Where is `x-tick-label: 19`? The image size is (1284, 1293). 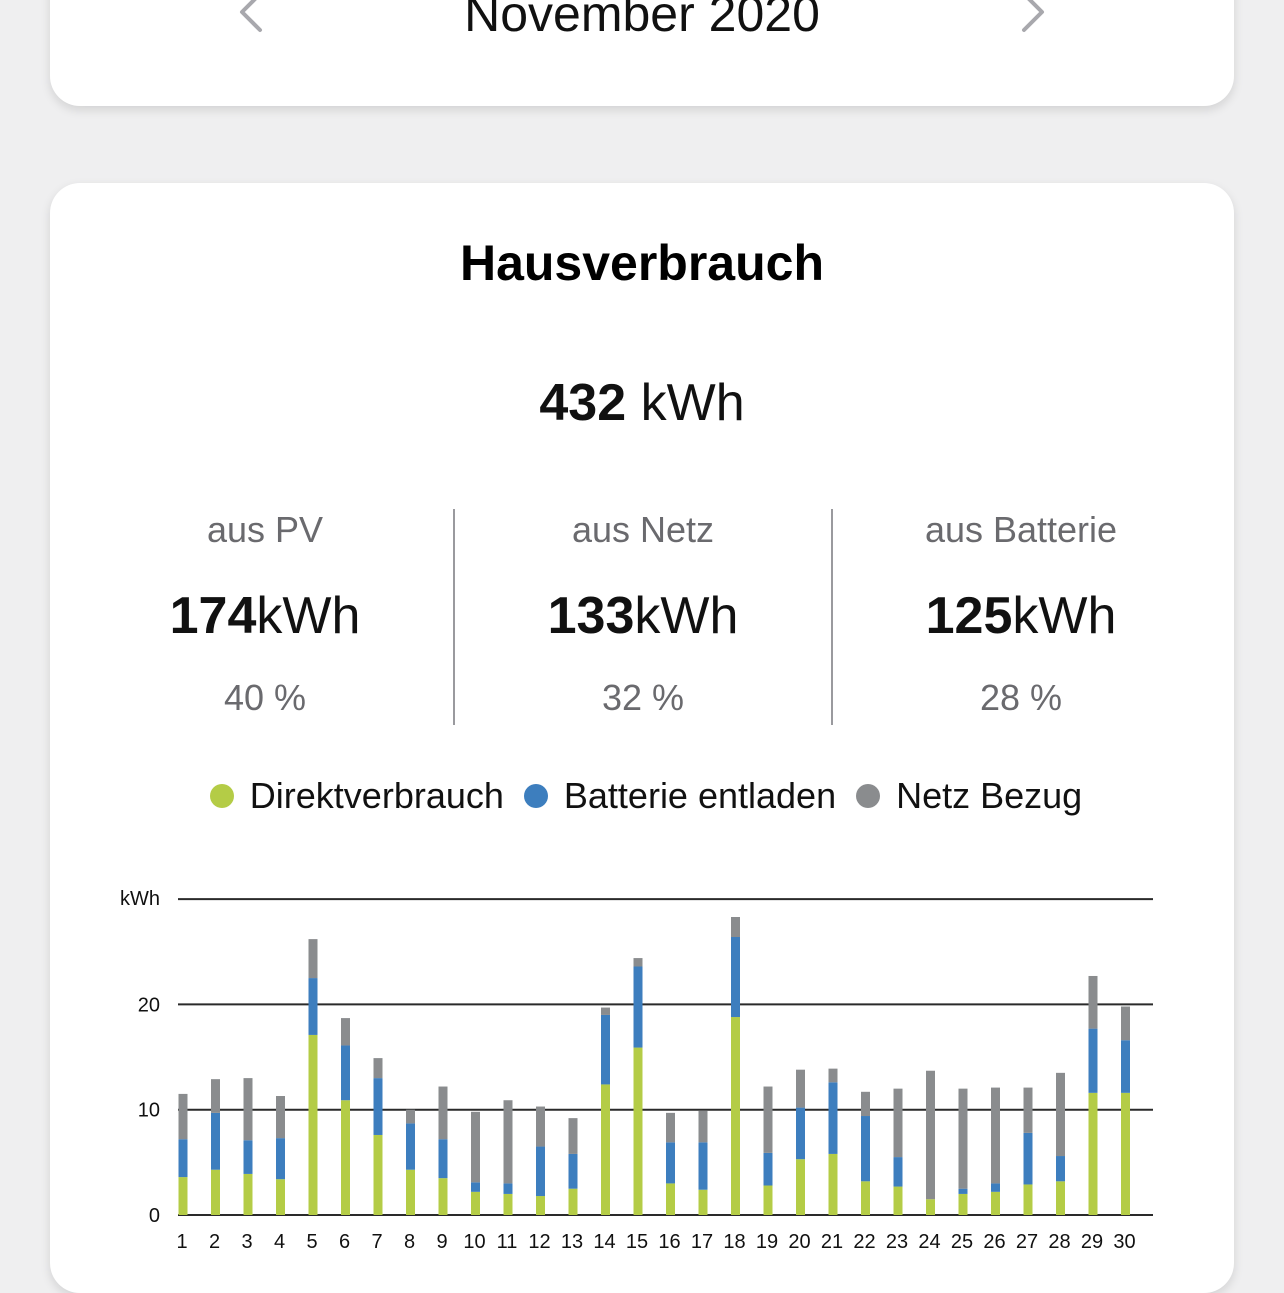 x-tick-label: 19 is located at coordinates (767, 1242).